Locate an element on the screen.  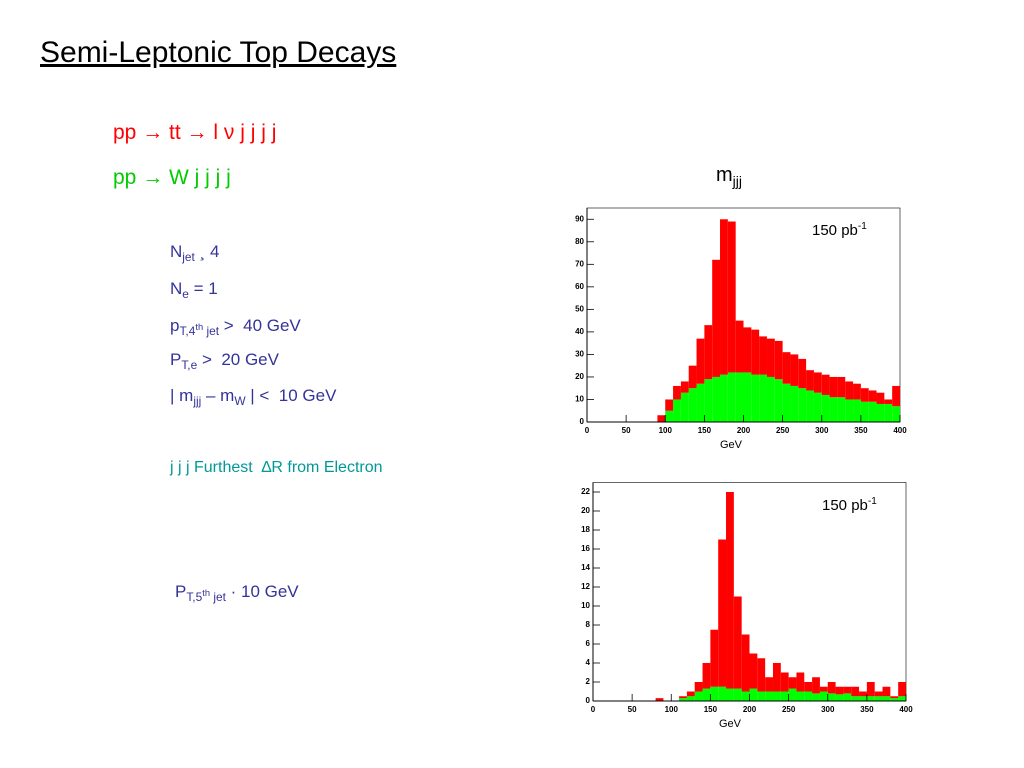
x-axis-label: GeV is located at coordinates (730, 724).